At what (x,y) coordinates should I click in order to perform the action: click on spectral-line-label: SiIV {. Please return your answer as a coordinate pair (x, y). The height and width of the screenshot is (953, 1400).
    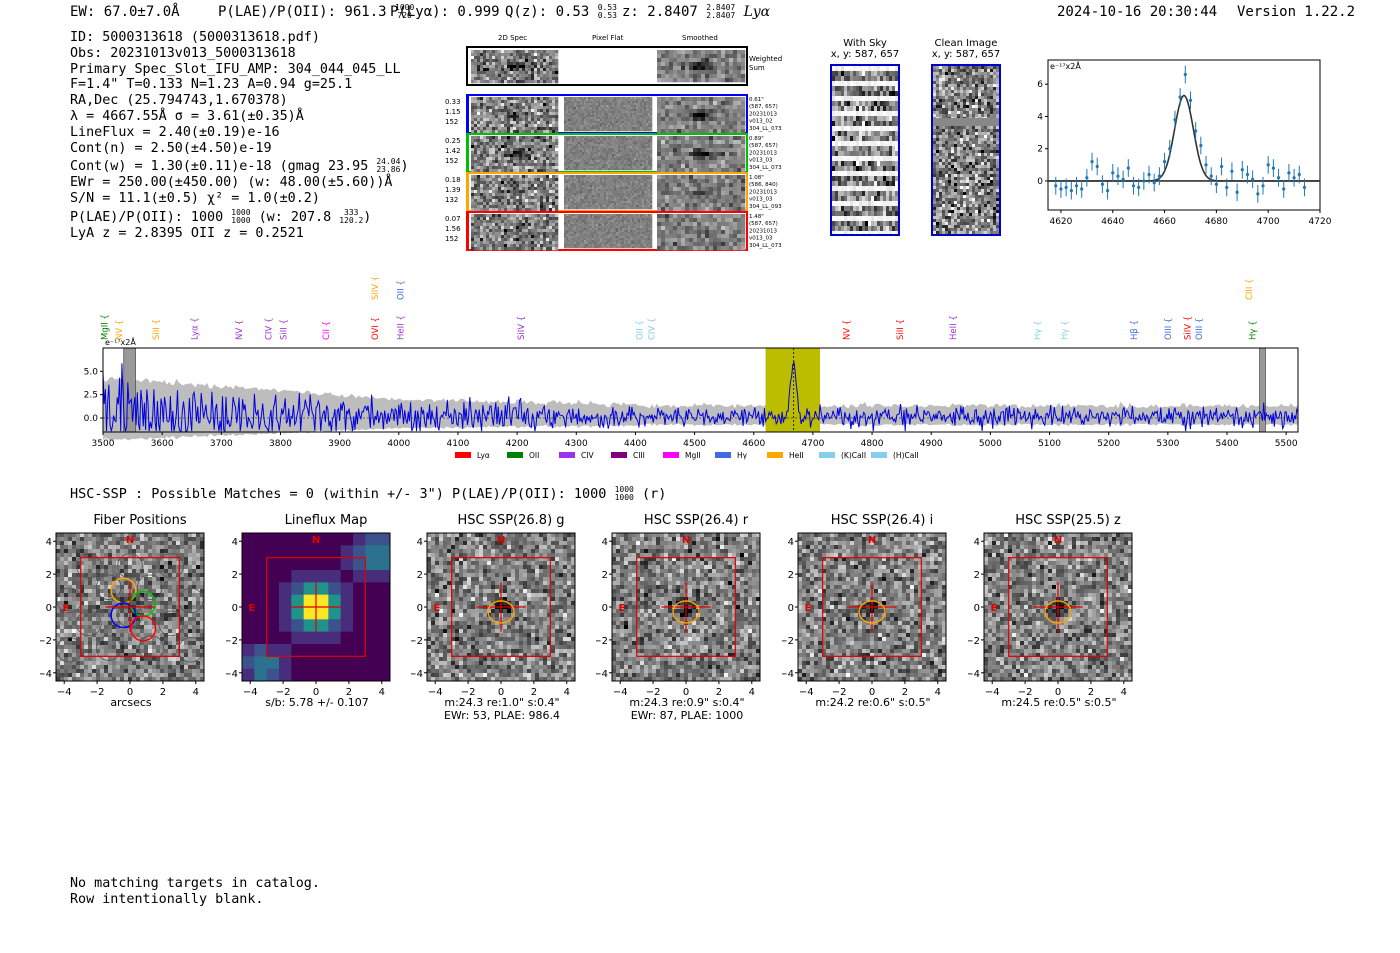
    Looking at the image, I should click on (522, 328).